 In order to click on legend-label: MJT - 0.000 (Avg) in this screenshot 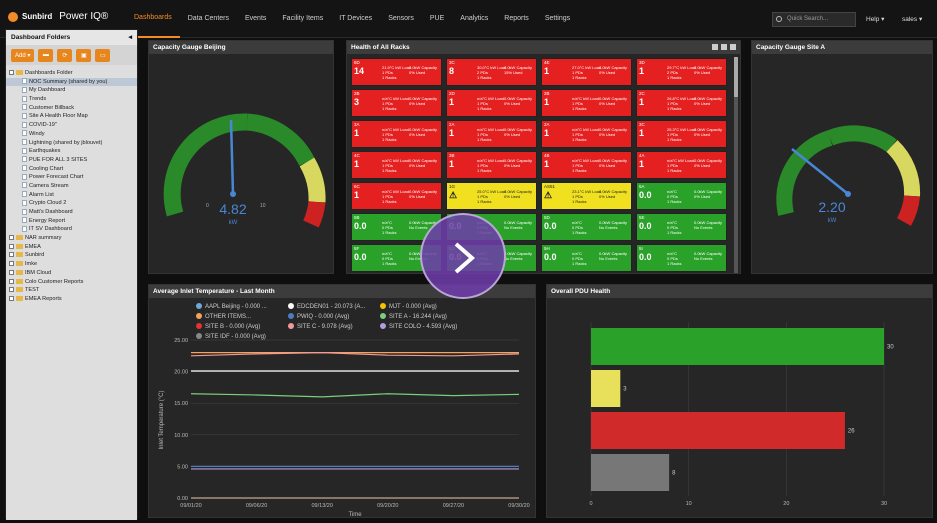, I will do `click(413, 307)`.